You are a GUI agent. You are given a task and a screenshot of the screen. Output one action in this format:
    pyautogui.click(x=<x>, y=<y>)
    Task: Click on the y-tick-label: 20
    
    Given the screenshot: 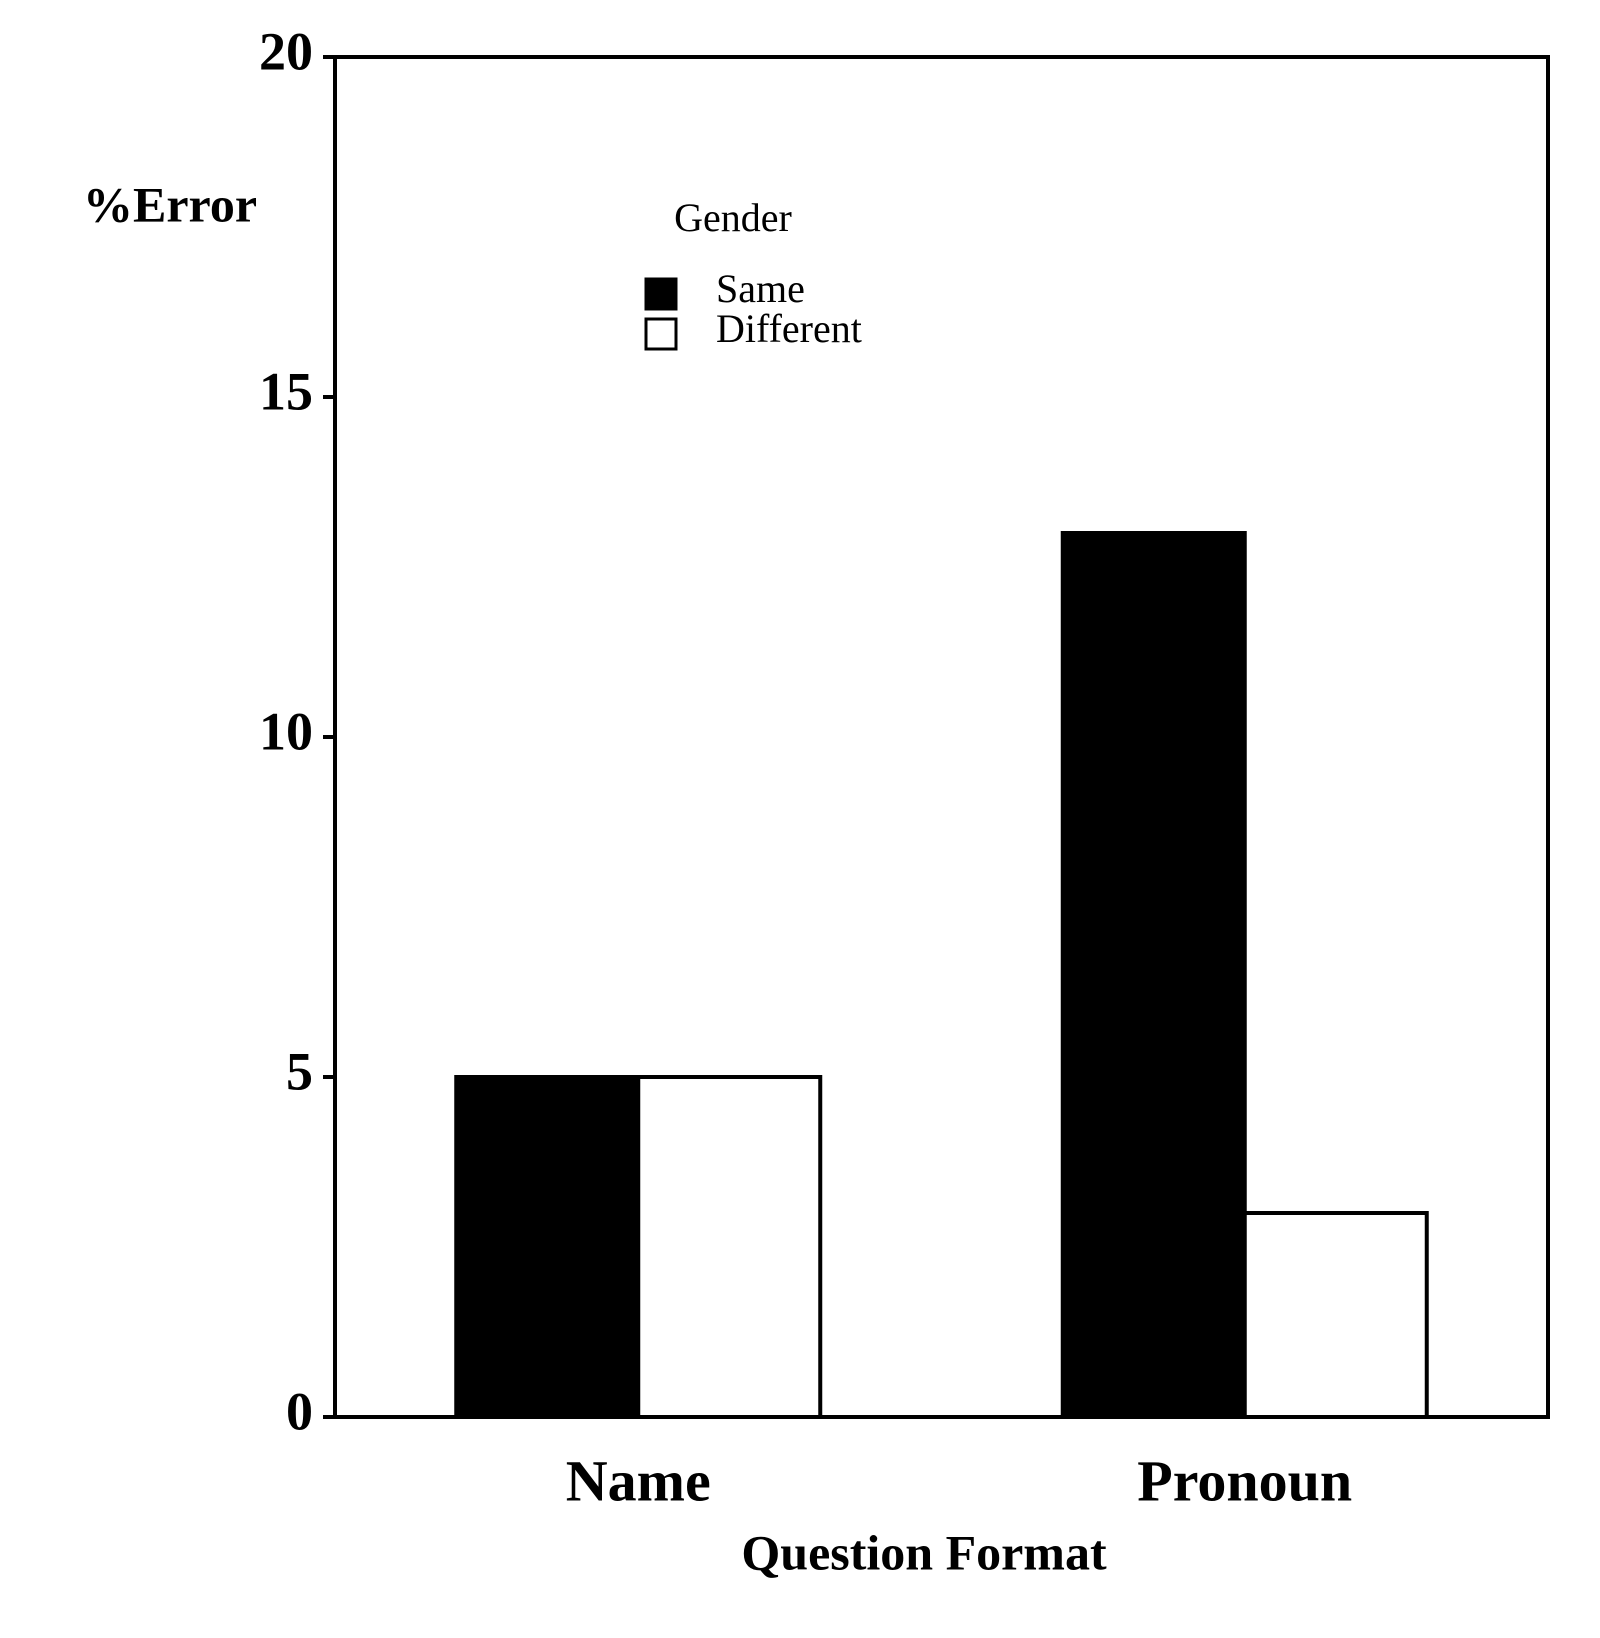 What is the action you would take?
    pyautogui.click(x=286, y=51)
    